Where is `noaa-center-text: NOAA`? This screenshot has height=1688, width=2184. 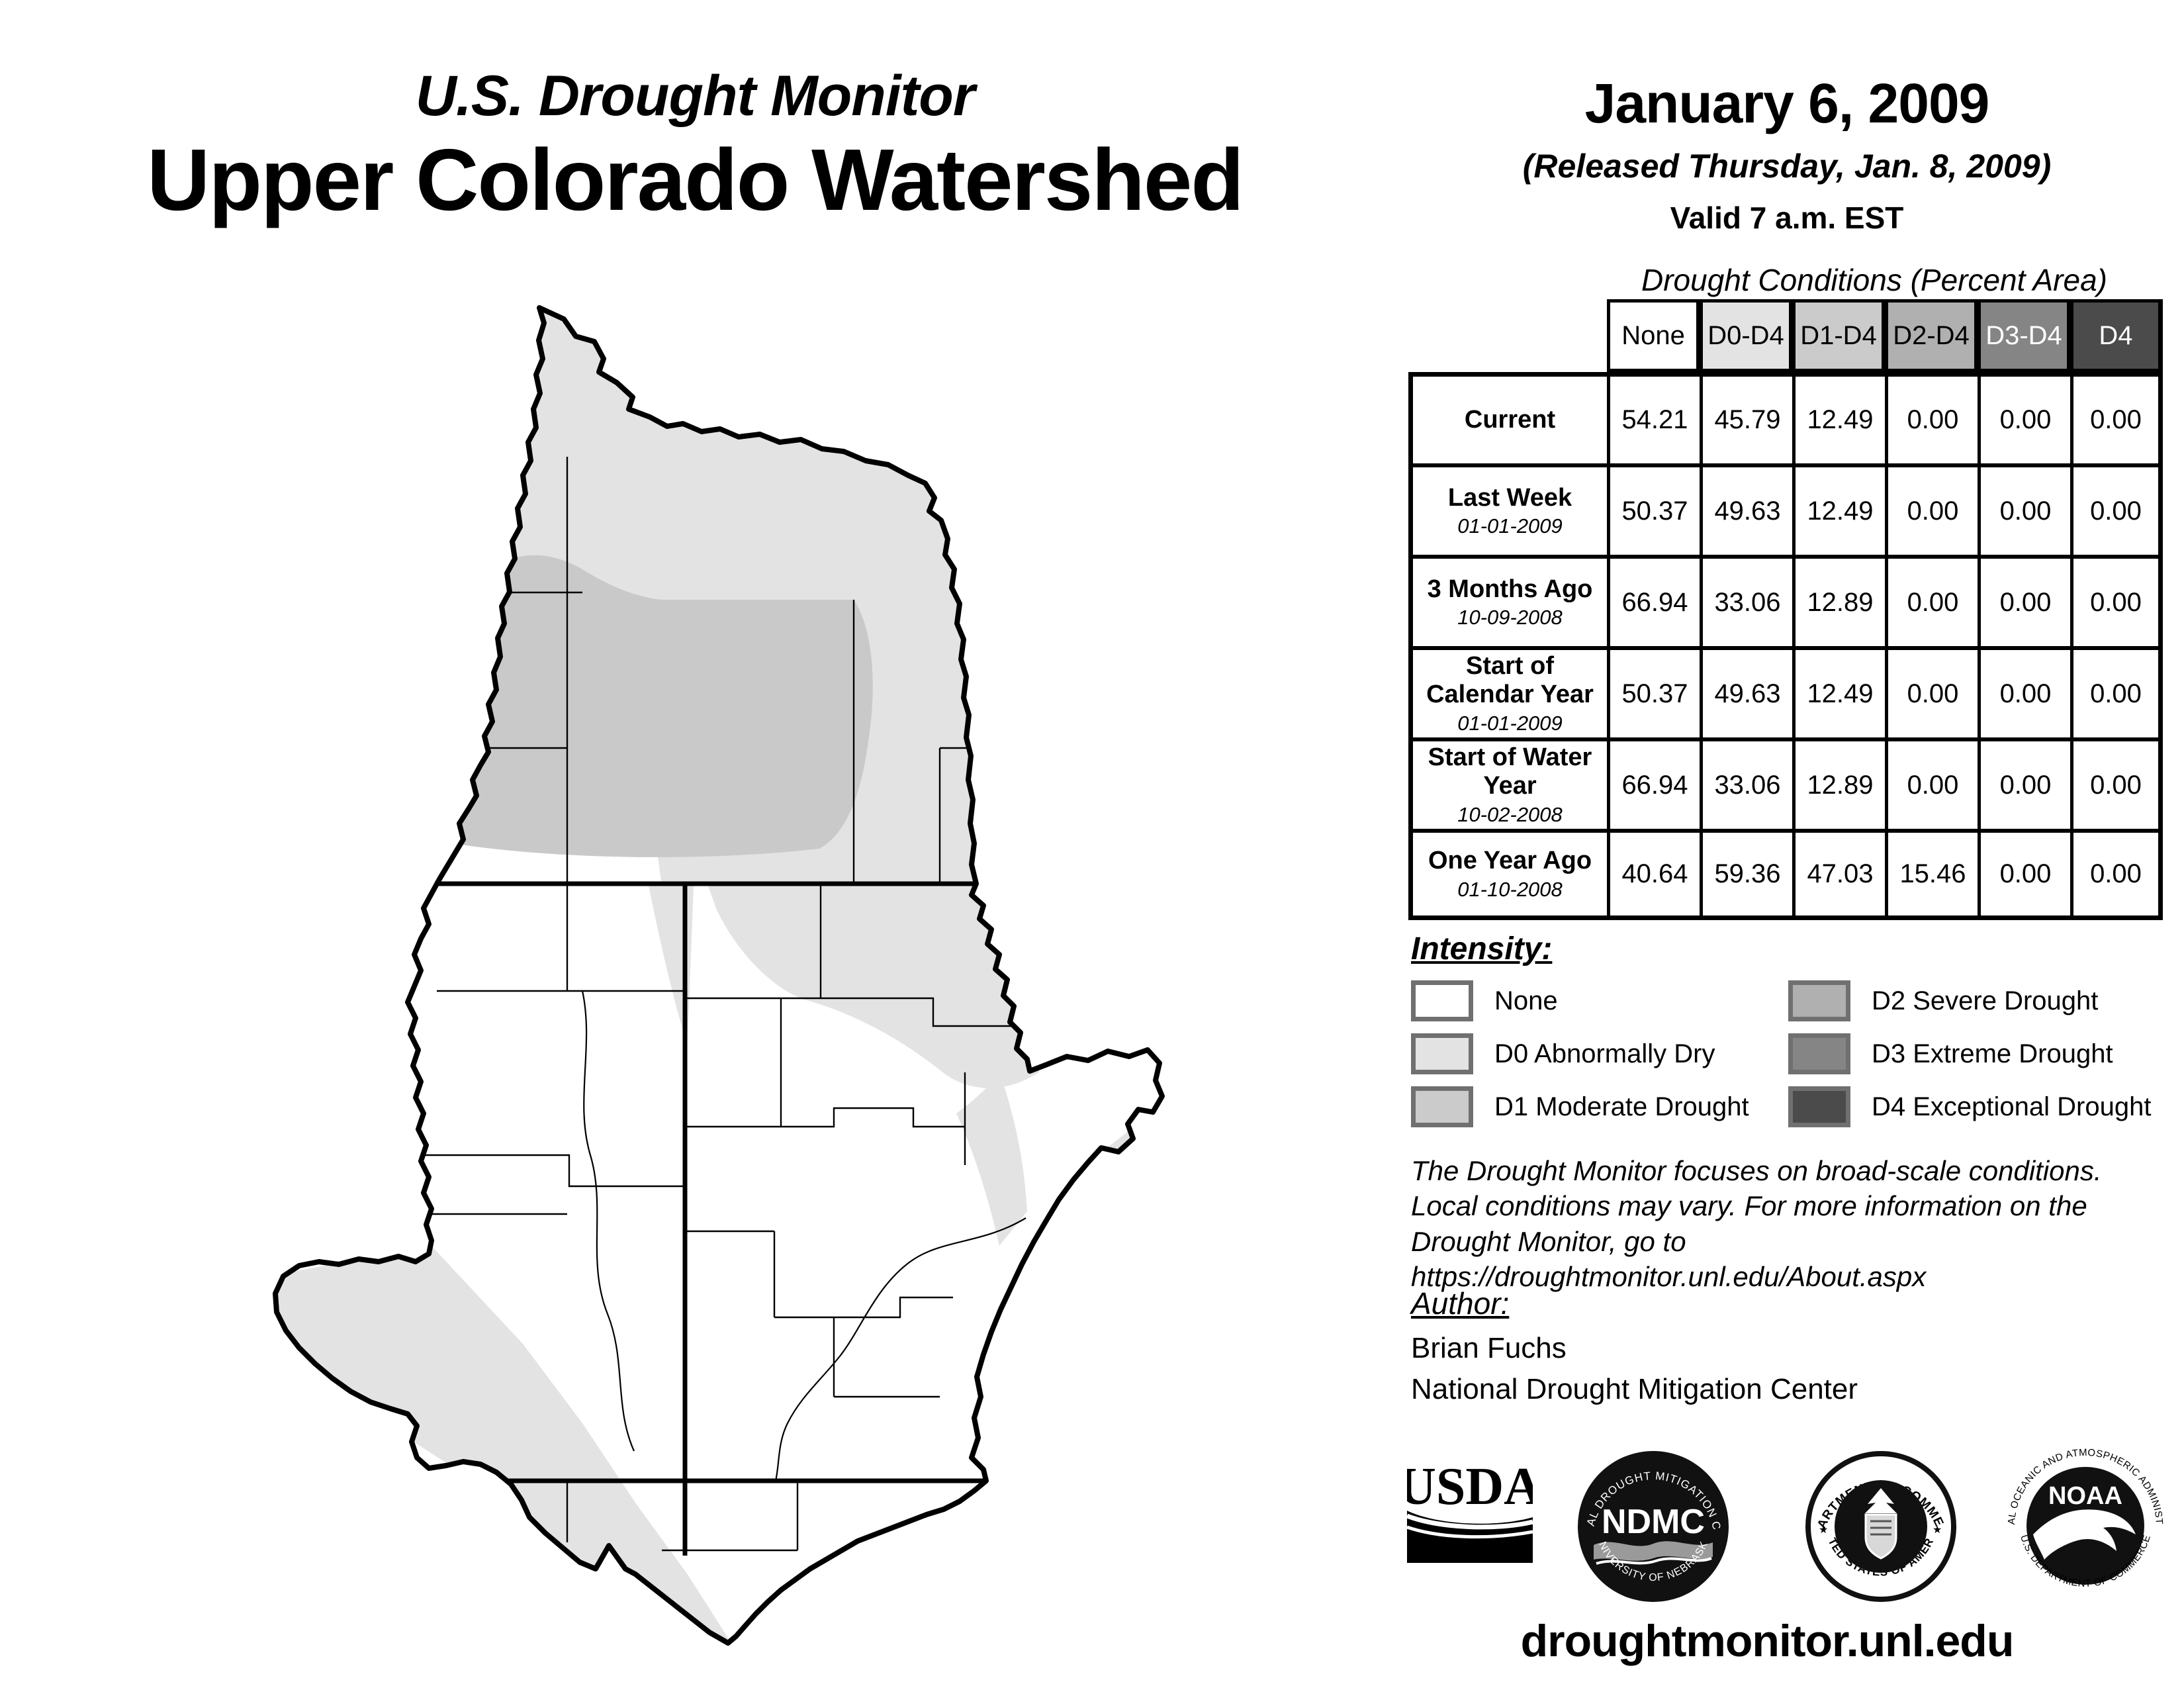
noaa-center-text: NOAA is located at coordinates (2085, 1496).